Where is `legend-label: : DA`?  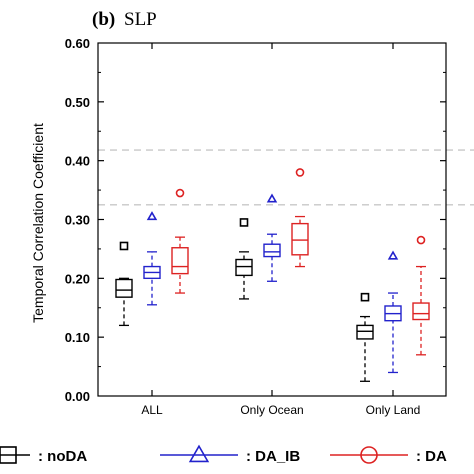
legend-label: : DA is located at coordinates (431, 456).